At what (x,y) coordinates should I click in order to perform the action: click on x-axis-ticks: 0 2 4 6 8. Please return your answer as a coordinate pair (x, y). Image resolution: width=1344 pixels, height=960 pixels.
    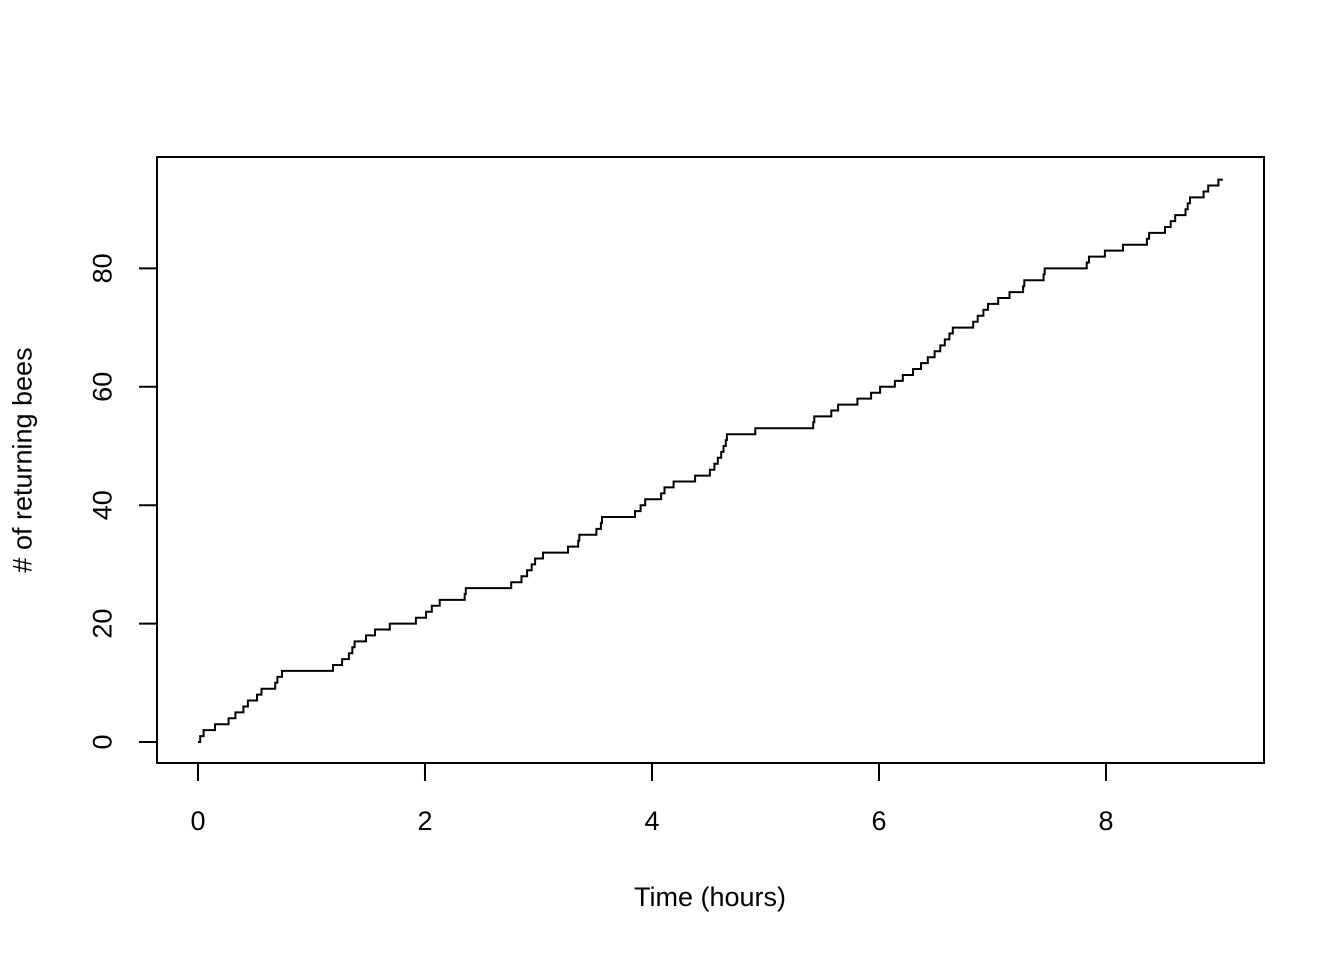
    Looking at the image, I should click on (652, 799).